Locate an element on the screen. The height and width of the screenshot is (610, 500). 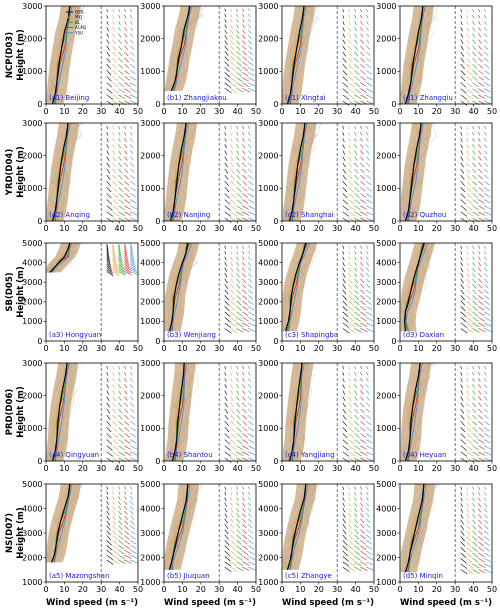
panel-label: (c1) Xingtai is located at coordinates (305, 98).